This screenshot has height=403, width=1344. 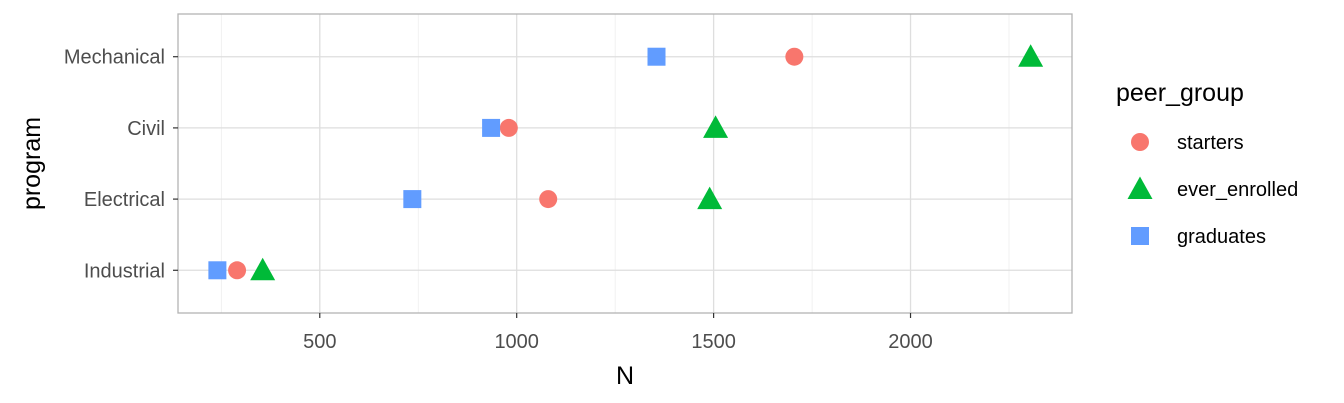 I want to click on legend-items: starters ever_enrolled graduates, so click(x=1212, y=190).